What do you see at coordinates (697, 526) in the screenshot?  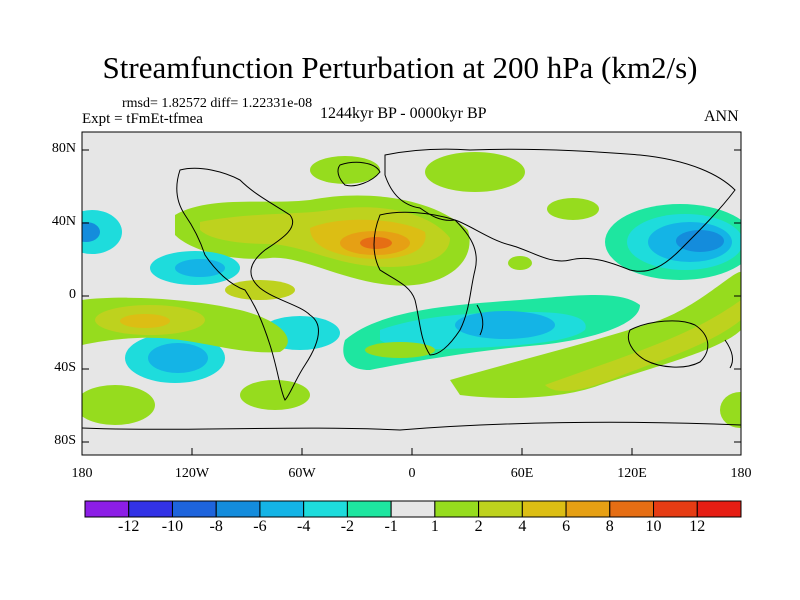 I see `colorbar-label: 12` at bounding box center [697, 526].